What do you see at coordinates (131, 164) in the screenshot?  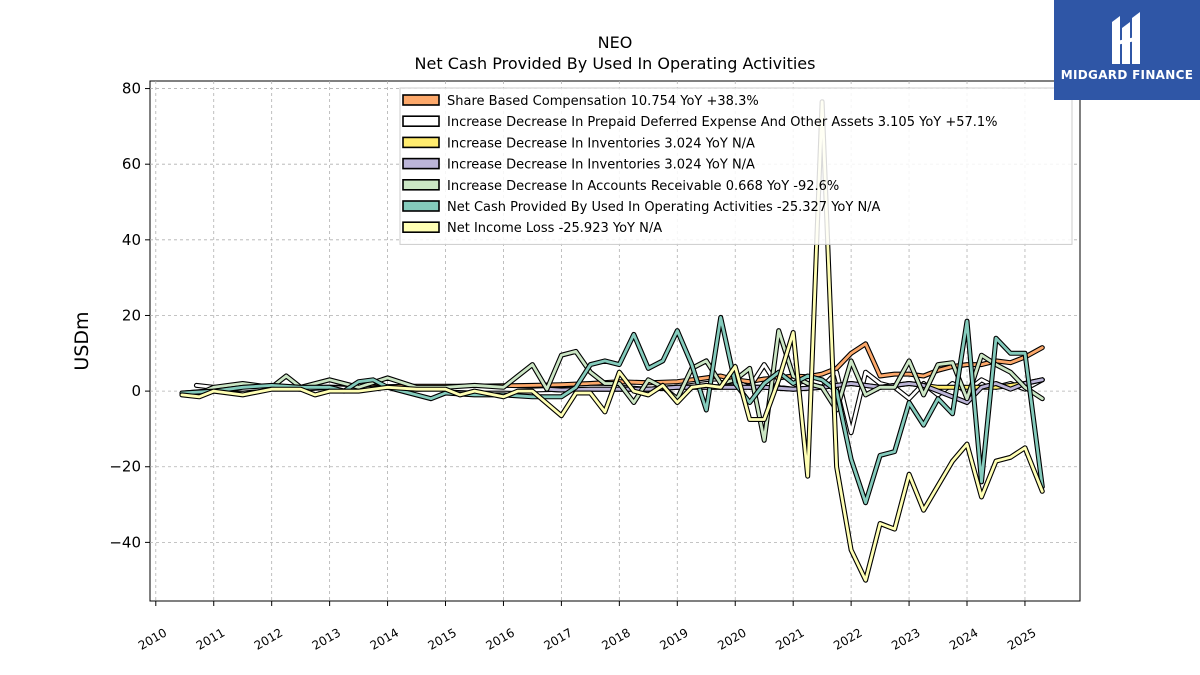 I see `y-tick-label: 60` at bounding box center [131, 164].